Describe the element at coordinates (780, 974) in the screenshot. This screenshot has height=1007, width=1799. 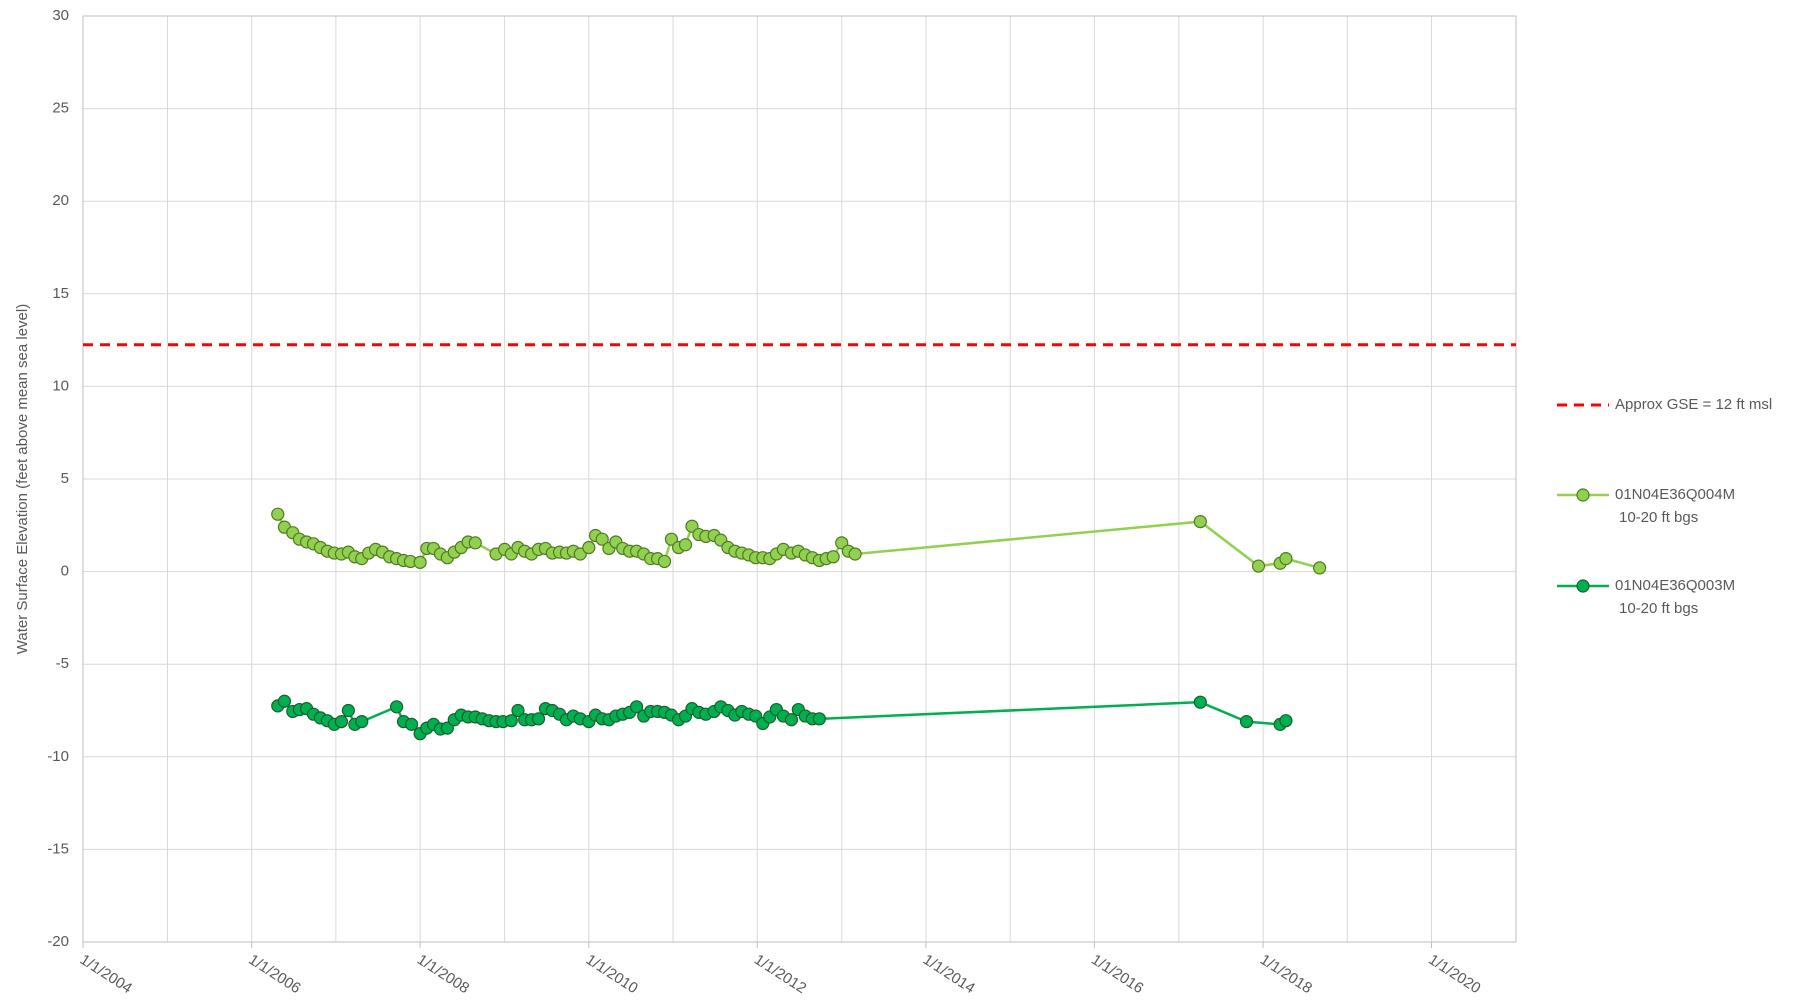
I see `x-tick-label: 1/1/2012` at that location.